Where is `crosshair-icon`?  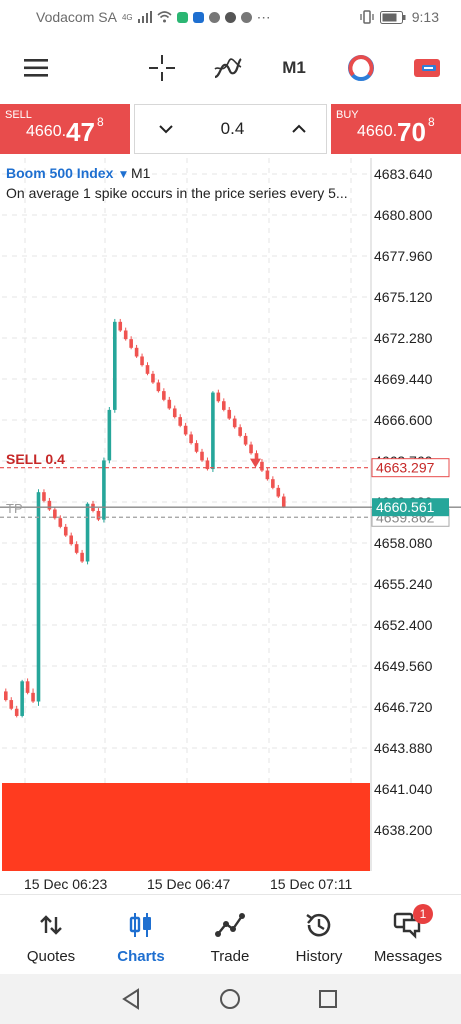
crosshair-icon is located at coordinates (162, 68).